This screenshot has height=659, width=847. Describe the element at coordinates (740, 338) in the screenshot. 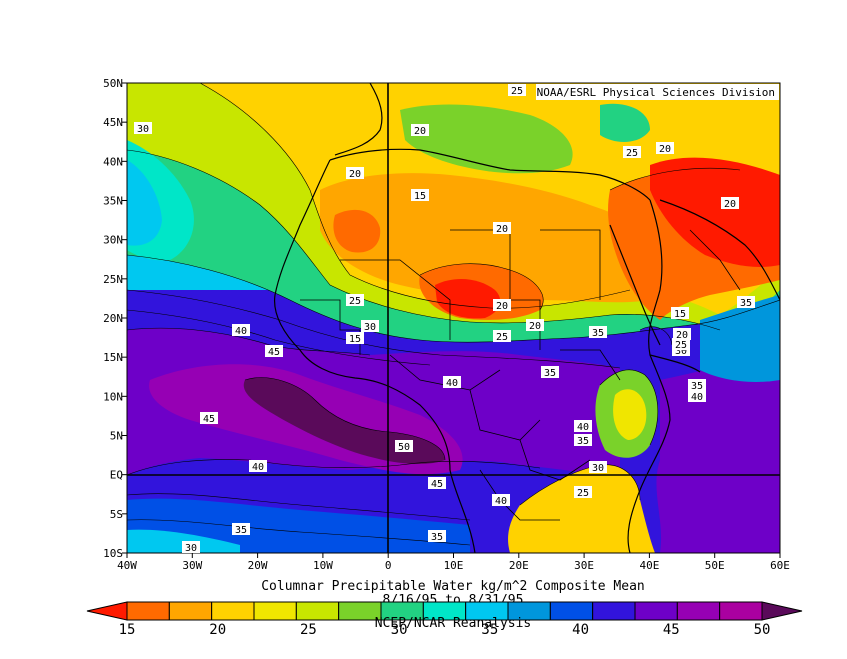

I see `field-arabian-sea-moist` at that location.